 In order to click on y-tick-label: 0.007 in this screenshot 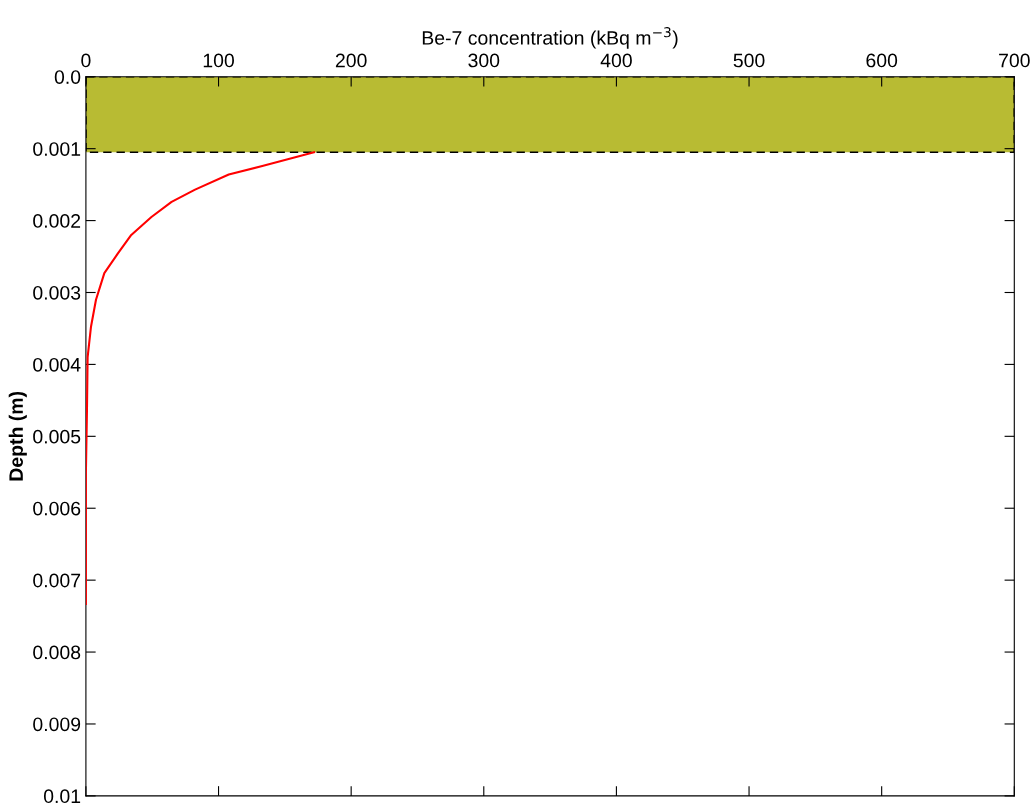, I will do `click(57, 580)`.